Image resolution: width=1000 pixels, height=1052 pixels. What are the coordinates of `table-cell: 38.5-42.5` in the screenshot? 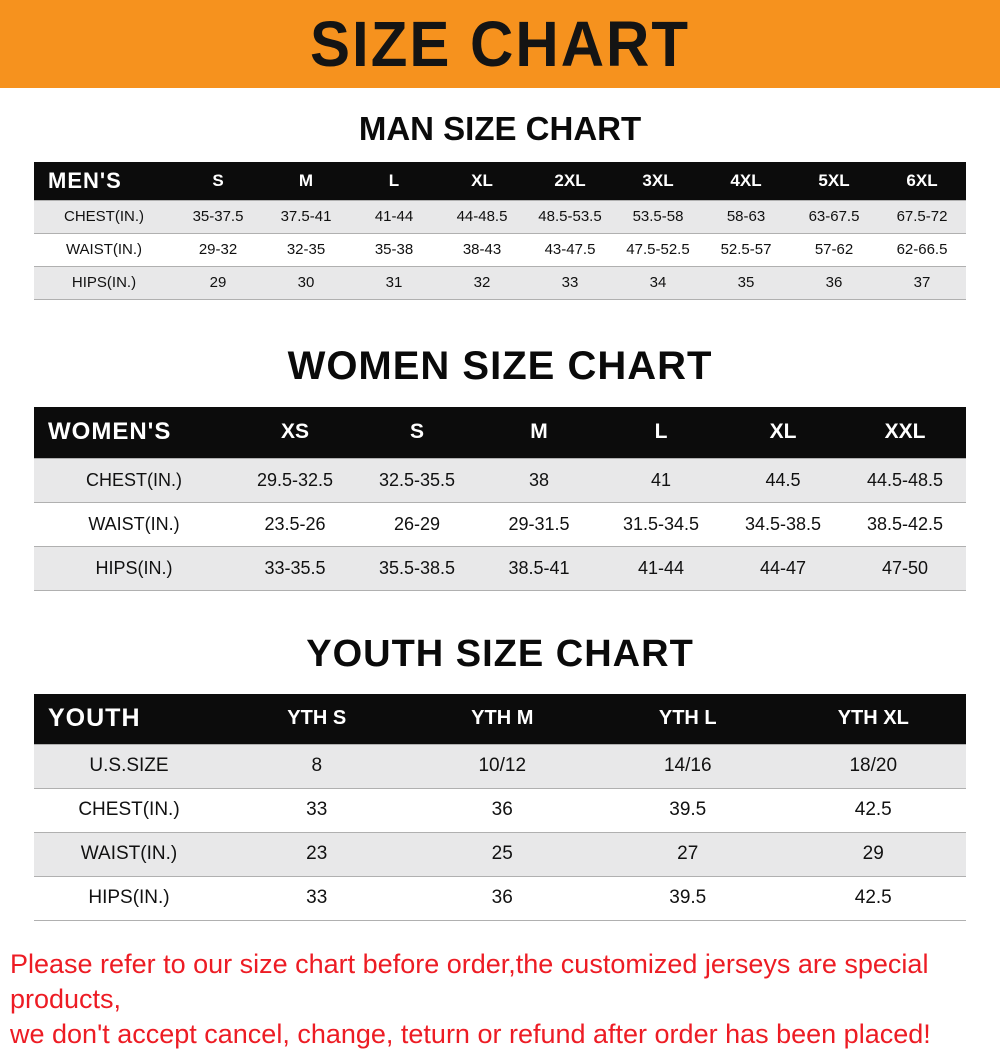 It's located at (905, 524).